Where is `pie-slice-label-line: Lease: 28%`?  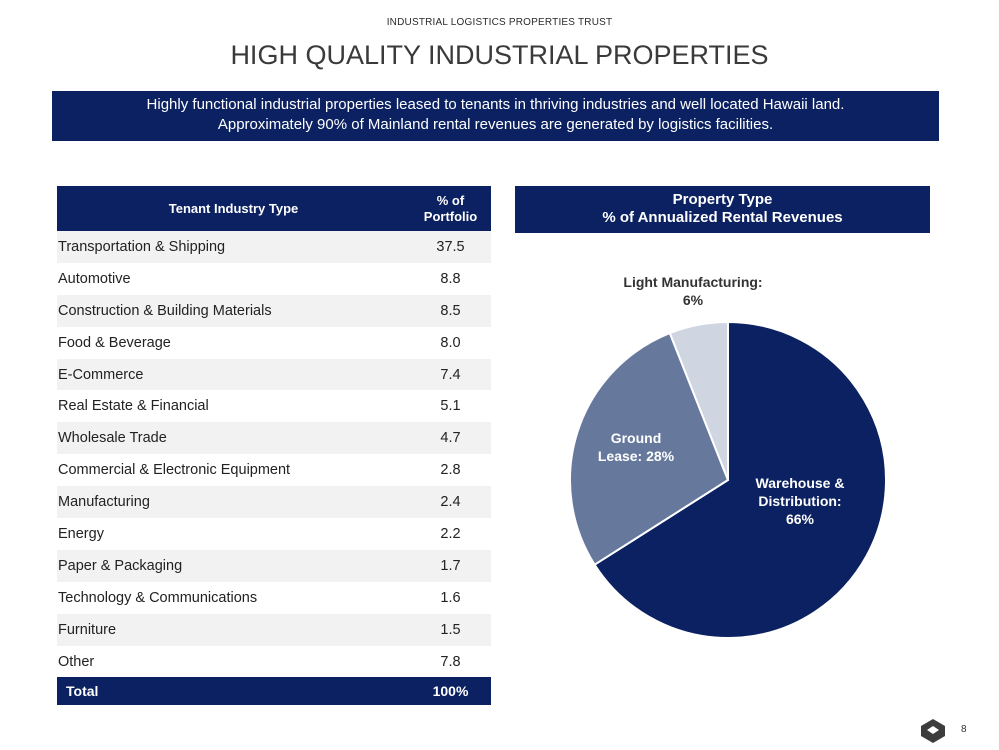 pie-slice-label-line: Lease: 28% is located at coordinates (636, 456).